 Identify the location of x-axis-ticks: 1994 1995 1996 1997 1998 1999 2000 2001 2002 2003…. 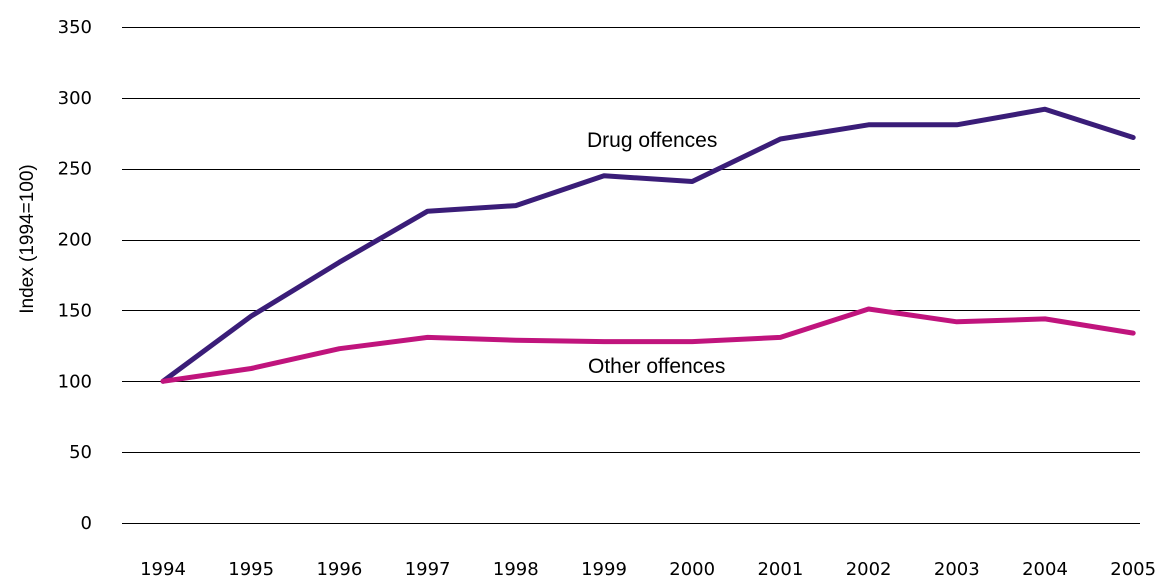
(647, 569).